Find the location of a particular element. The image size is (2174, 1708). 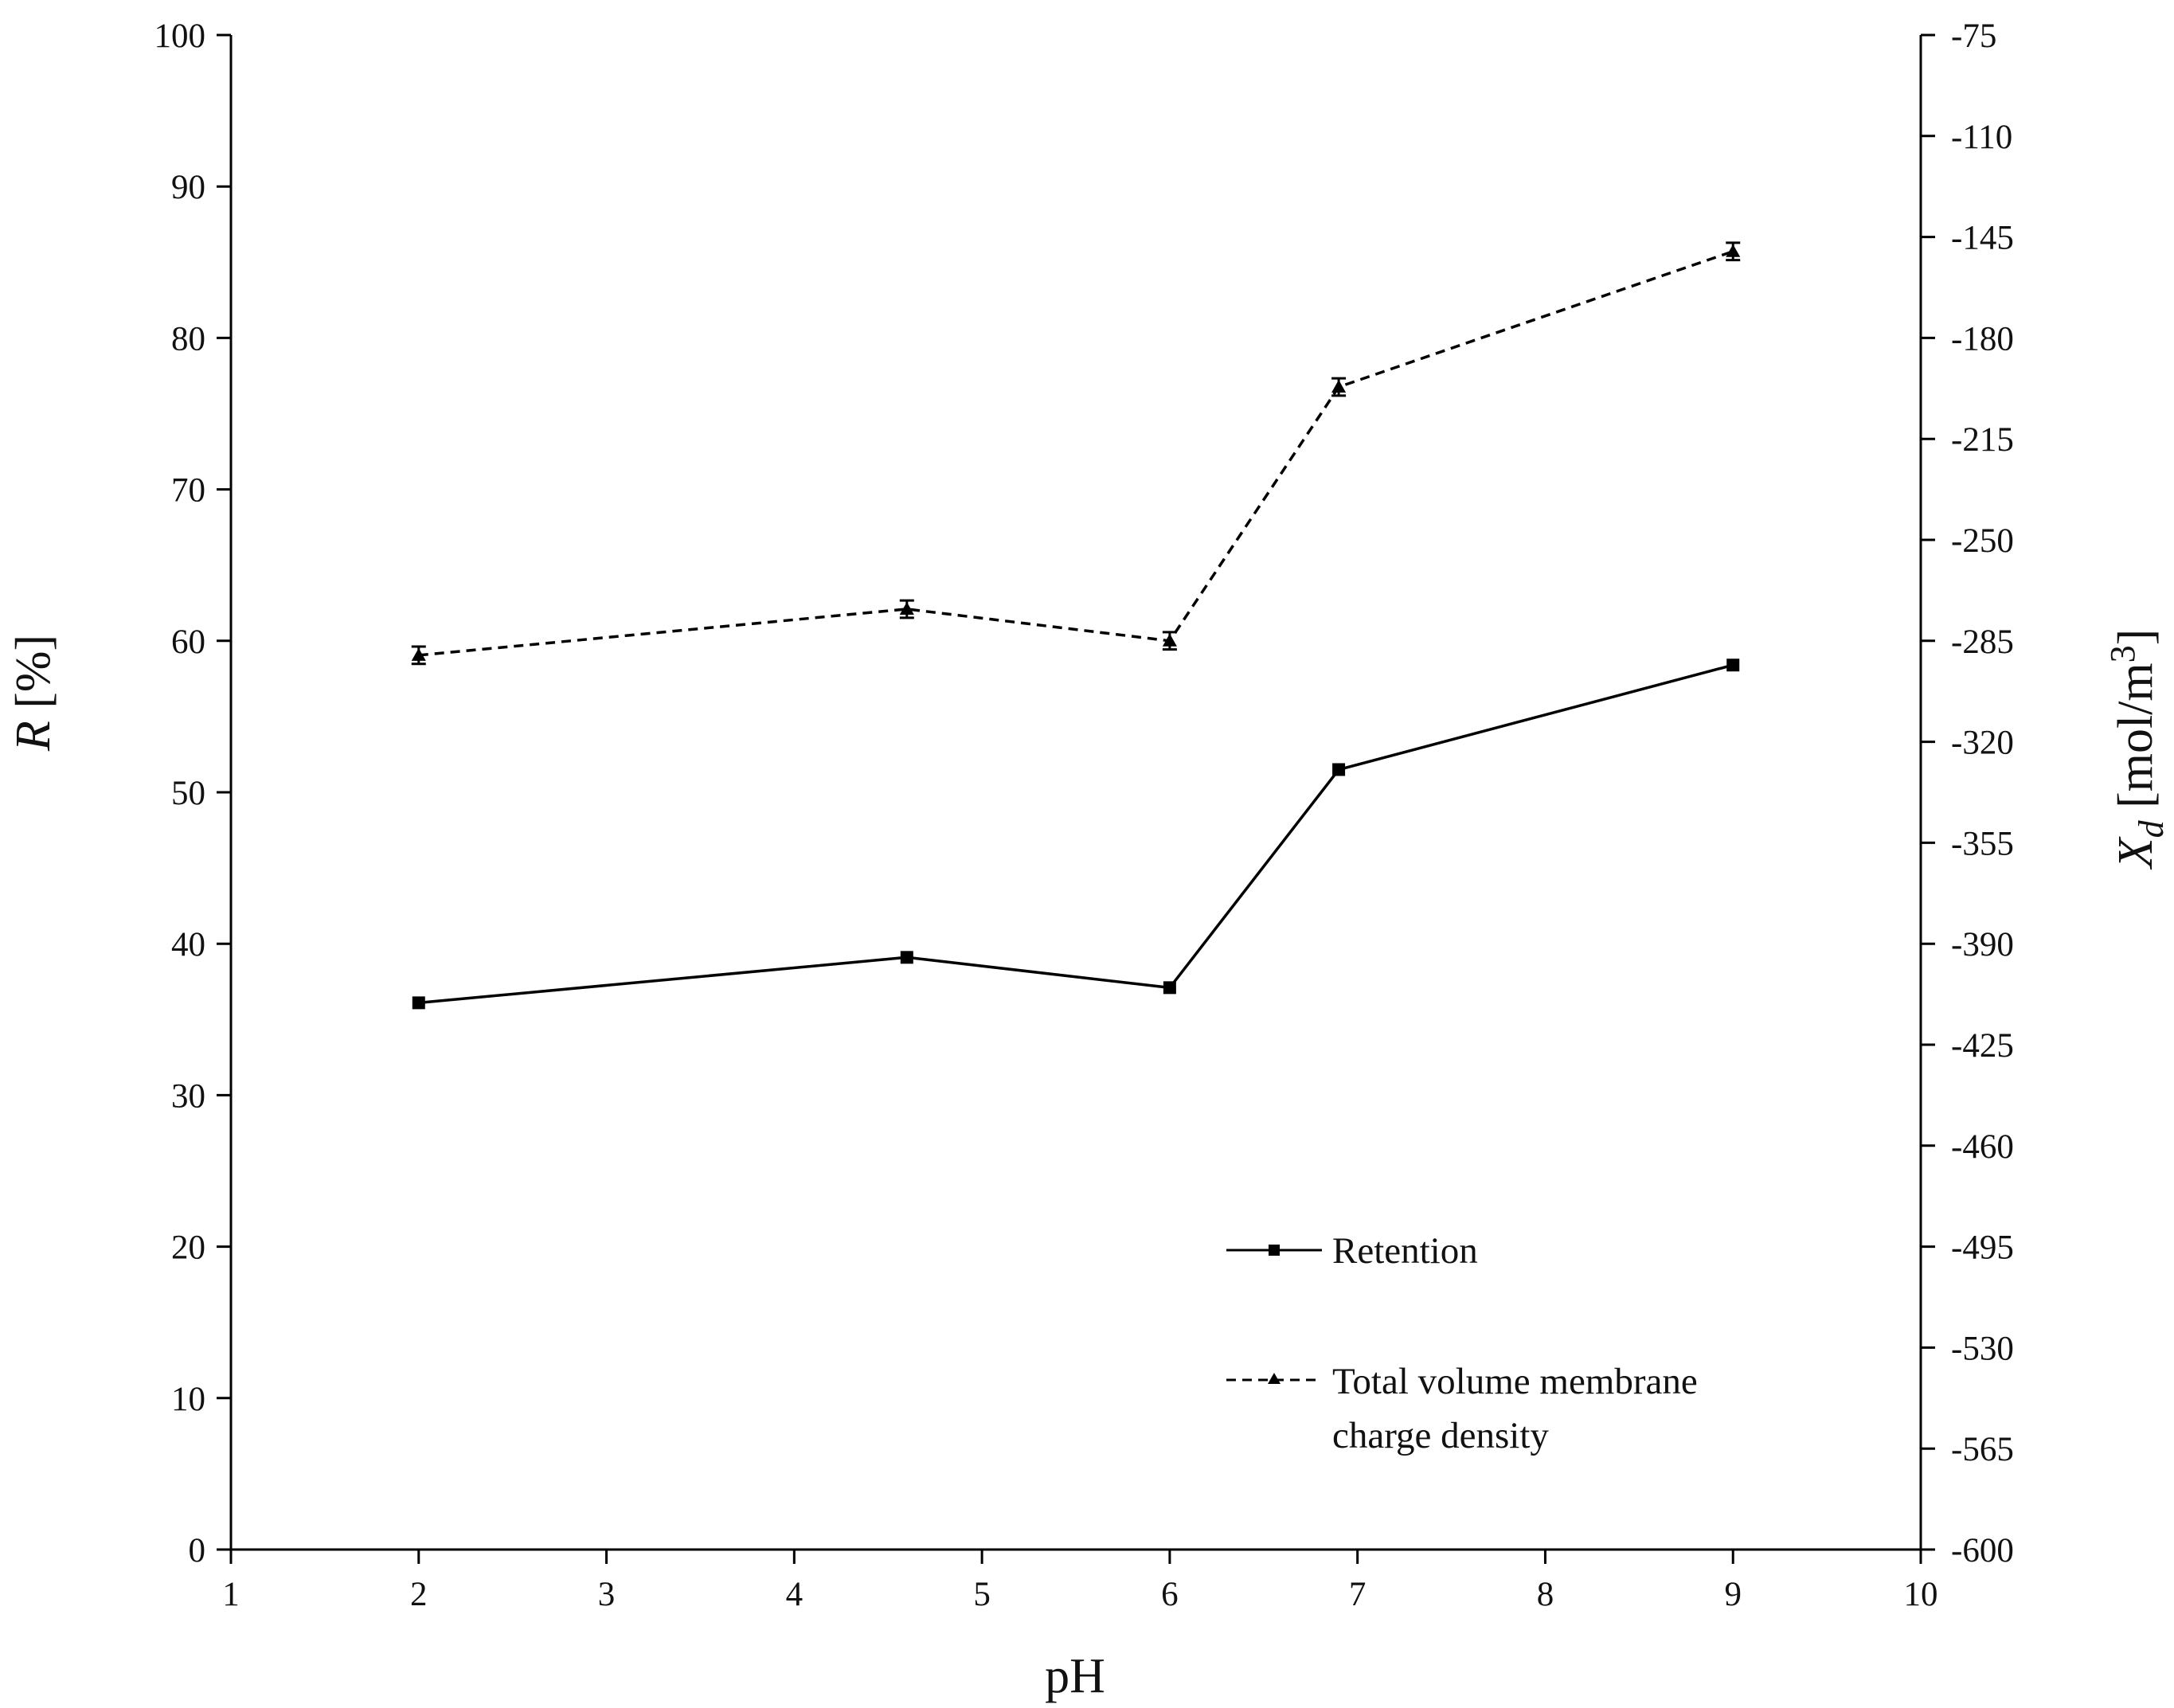

y-tick-label: 30 is located at coordinates (188, 1096).